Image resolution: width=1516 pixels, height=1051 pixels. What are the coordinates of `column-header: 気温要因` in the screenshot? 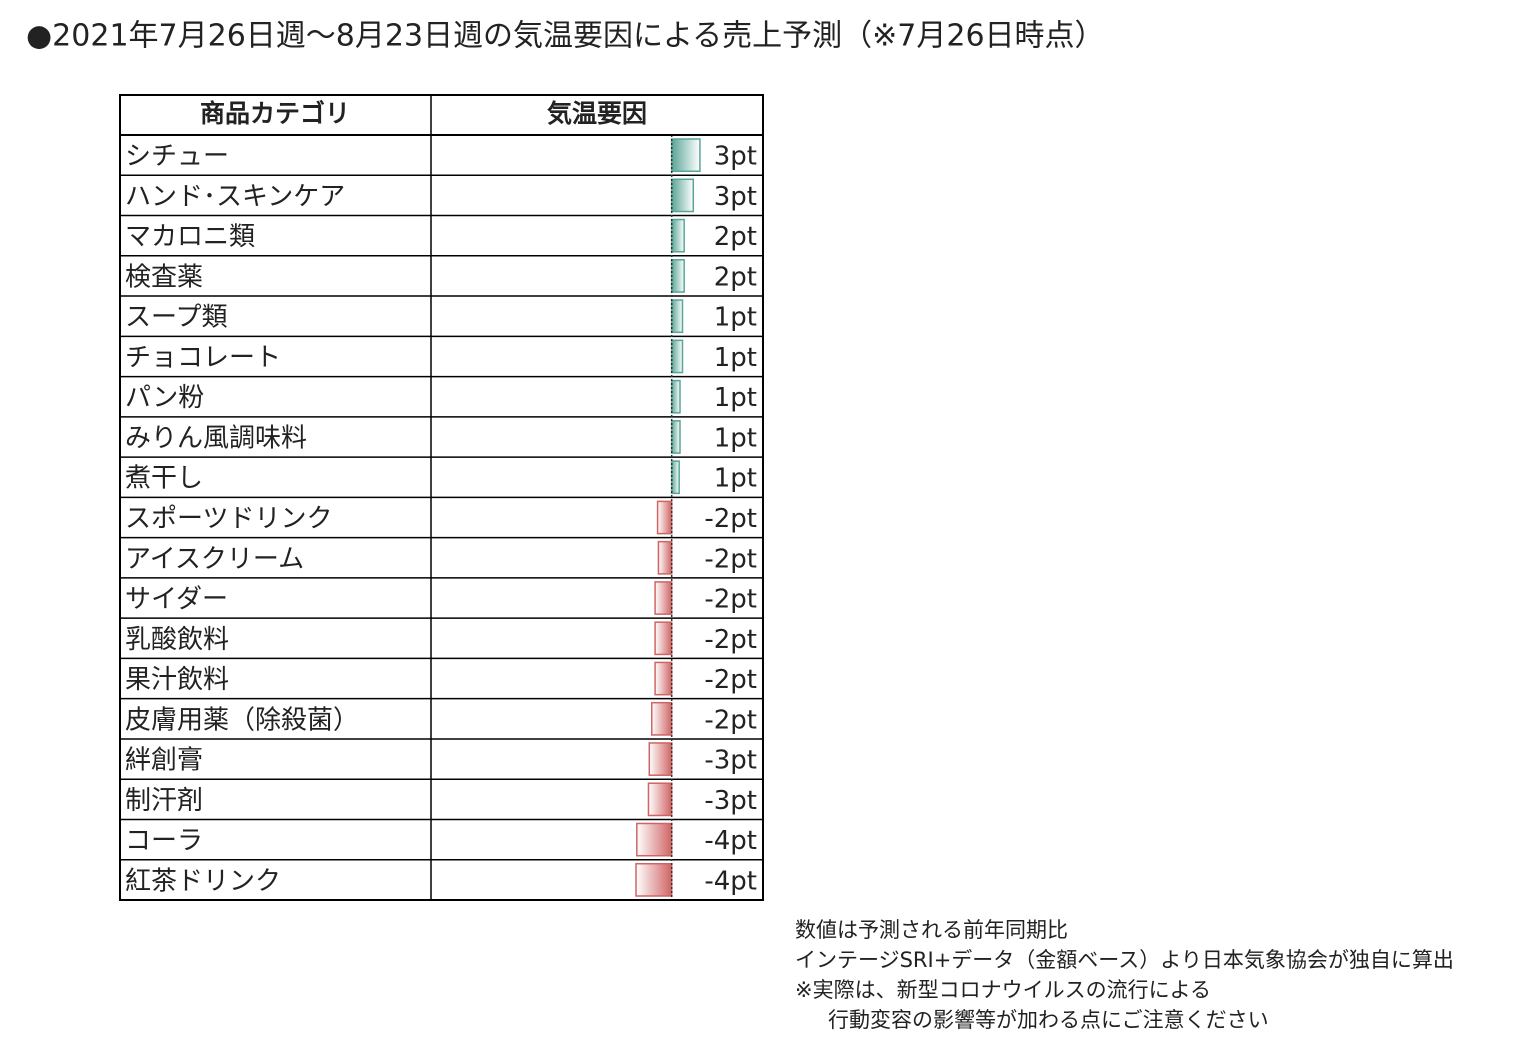 It's located at (597, 113).